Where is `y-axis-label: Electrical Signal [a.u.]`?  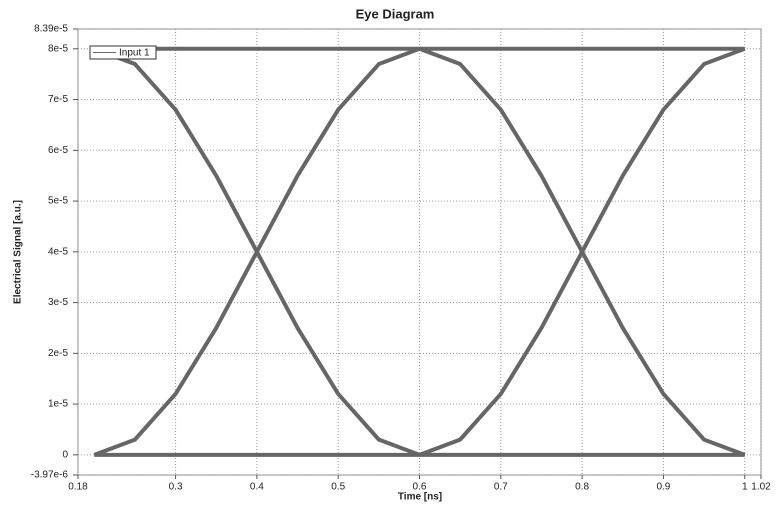 y-axis-label: Electrical Signal [a.u.] is located at coordinates (18, 252).